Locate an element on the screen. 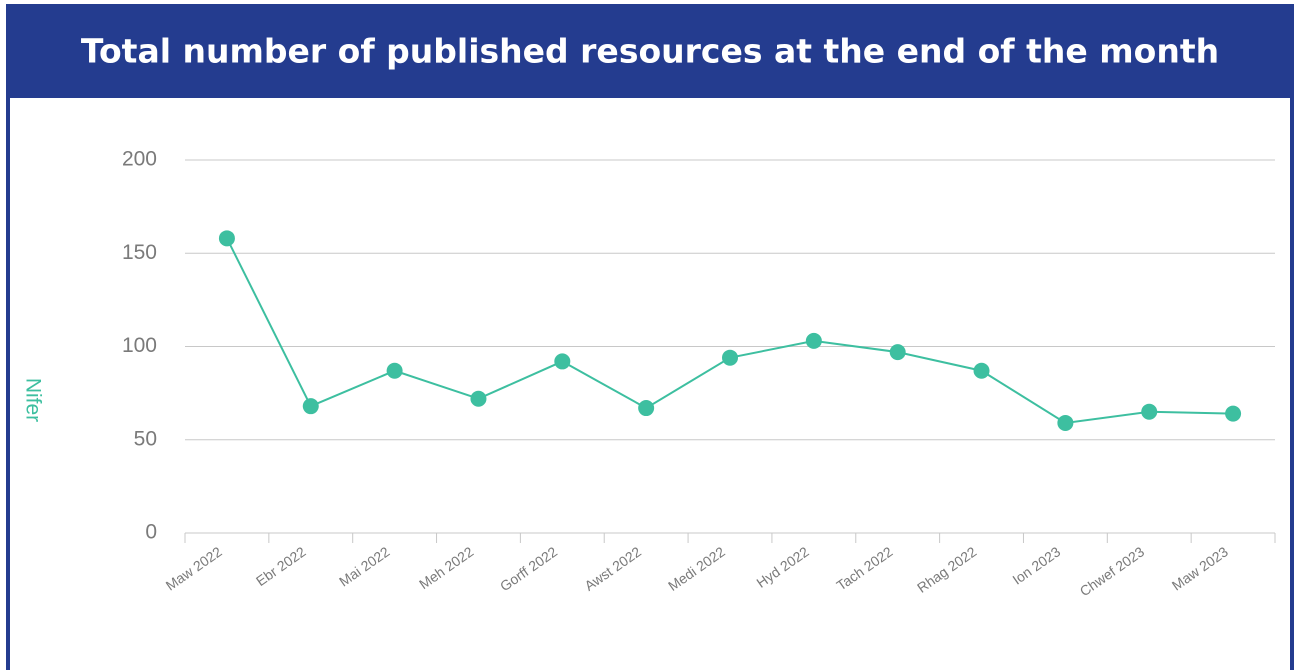  y-tick-label: 0 is located at coordinates (151, 532).